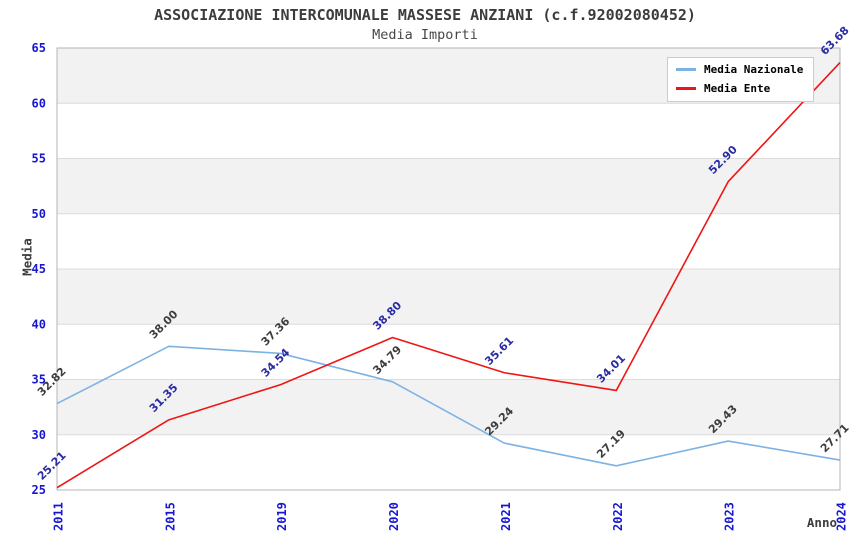  What do you see at coordinates (27, 257) in the screenshot?
I see `y-axis-title: Media` at bounding box center [27, 257].